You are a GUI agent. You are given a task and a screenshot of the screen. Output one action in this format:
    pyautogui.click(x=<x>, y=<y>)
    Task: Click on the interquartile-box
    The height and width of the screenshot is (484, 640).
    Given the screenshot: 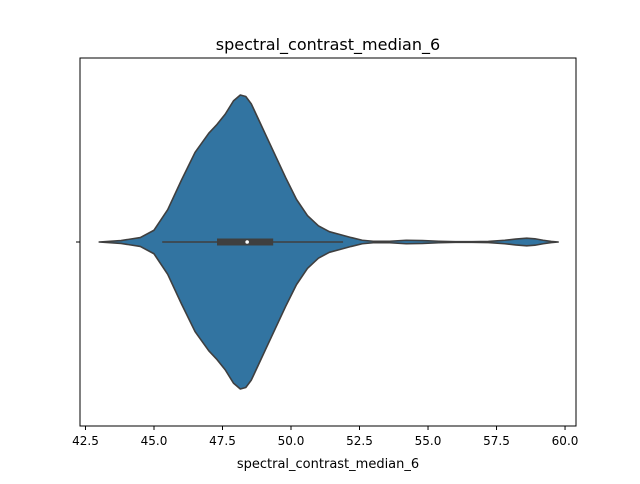 What is the action you would take?
    pyautogui.click(x=245, y=242)
    